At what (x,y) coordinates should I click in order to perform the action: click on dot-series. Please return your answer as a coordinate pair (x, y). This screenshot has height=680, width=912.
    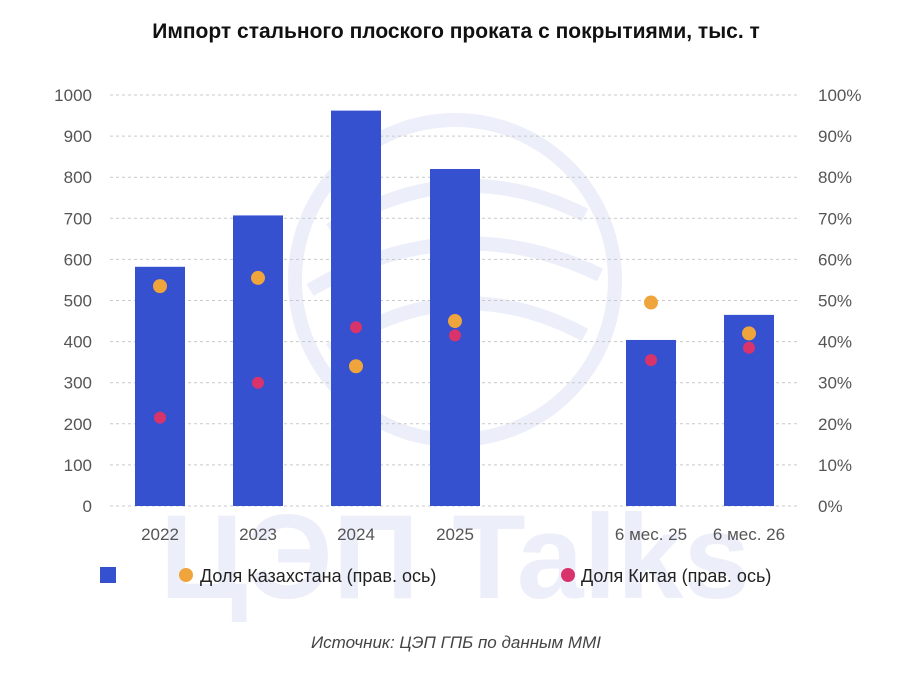
    Looking at the image, I should click on (454, 347).